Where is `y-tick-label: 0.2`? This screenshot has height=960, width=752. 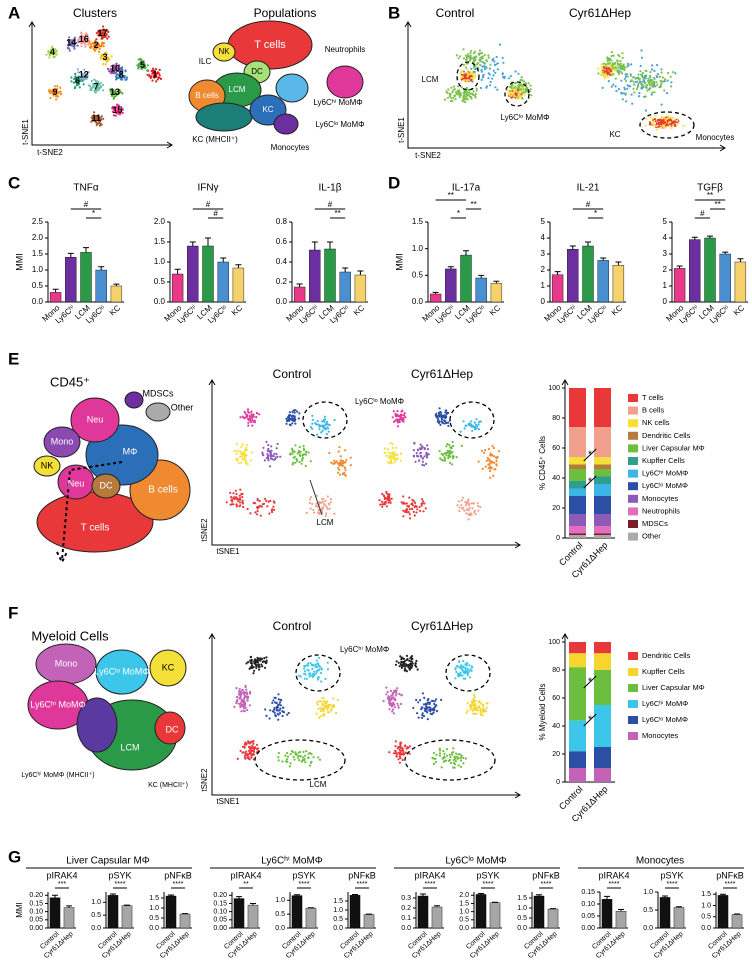 y-tick-label: 0.2 is located at coordinates (406, 908).